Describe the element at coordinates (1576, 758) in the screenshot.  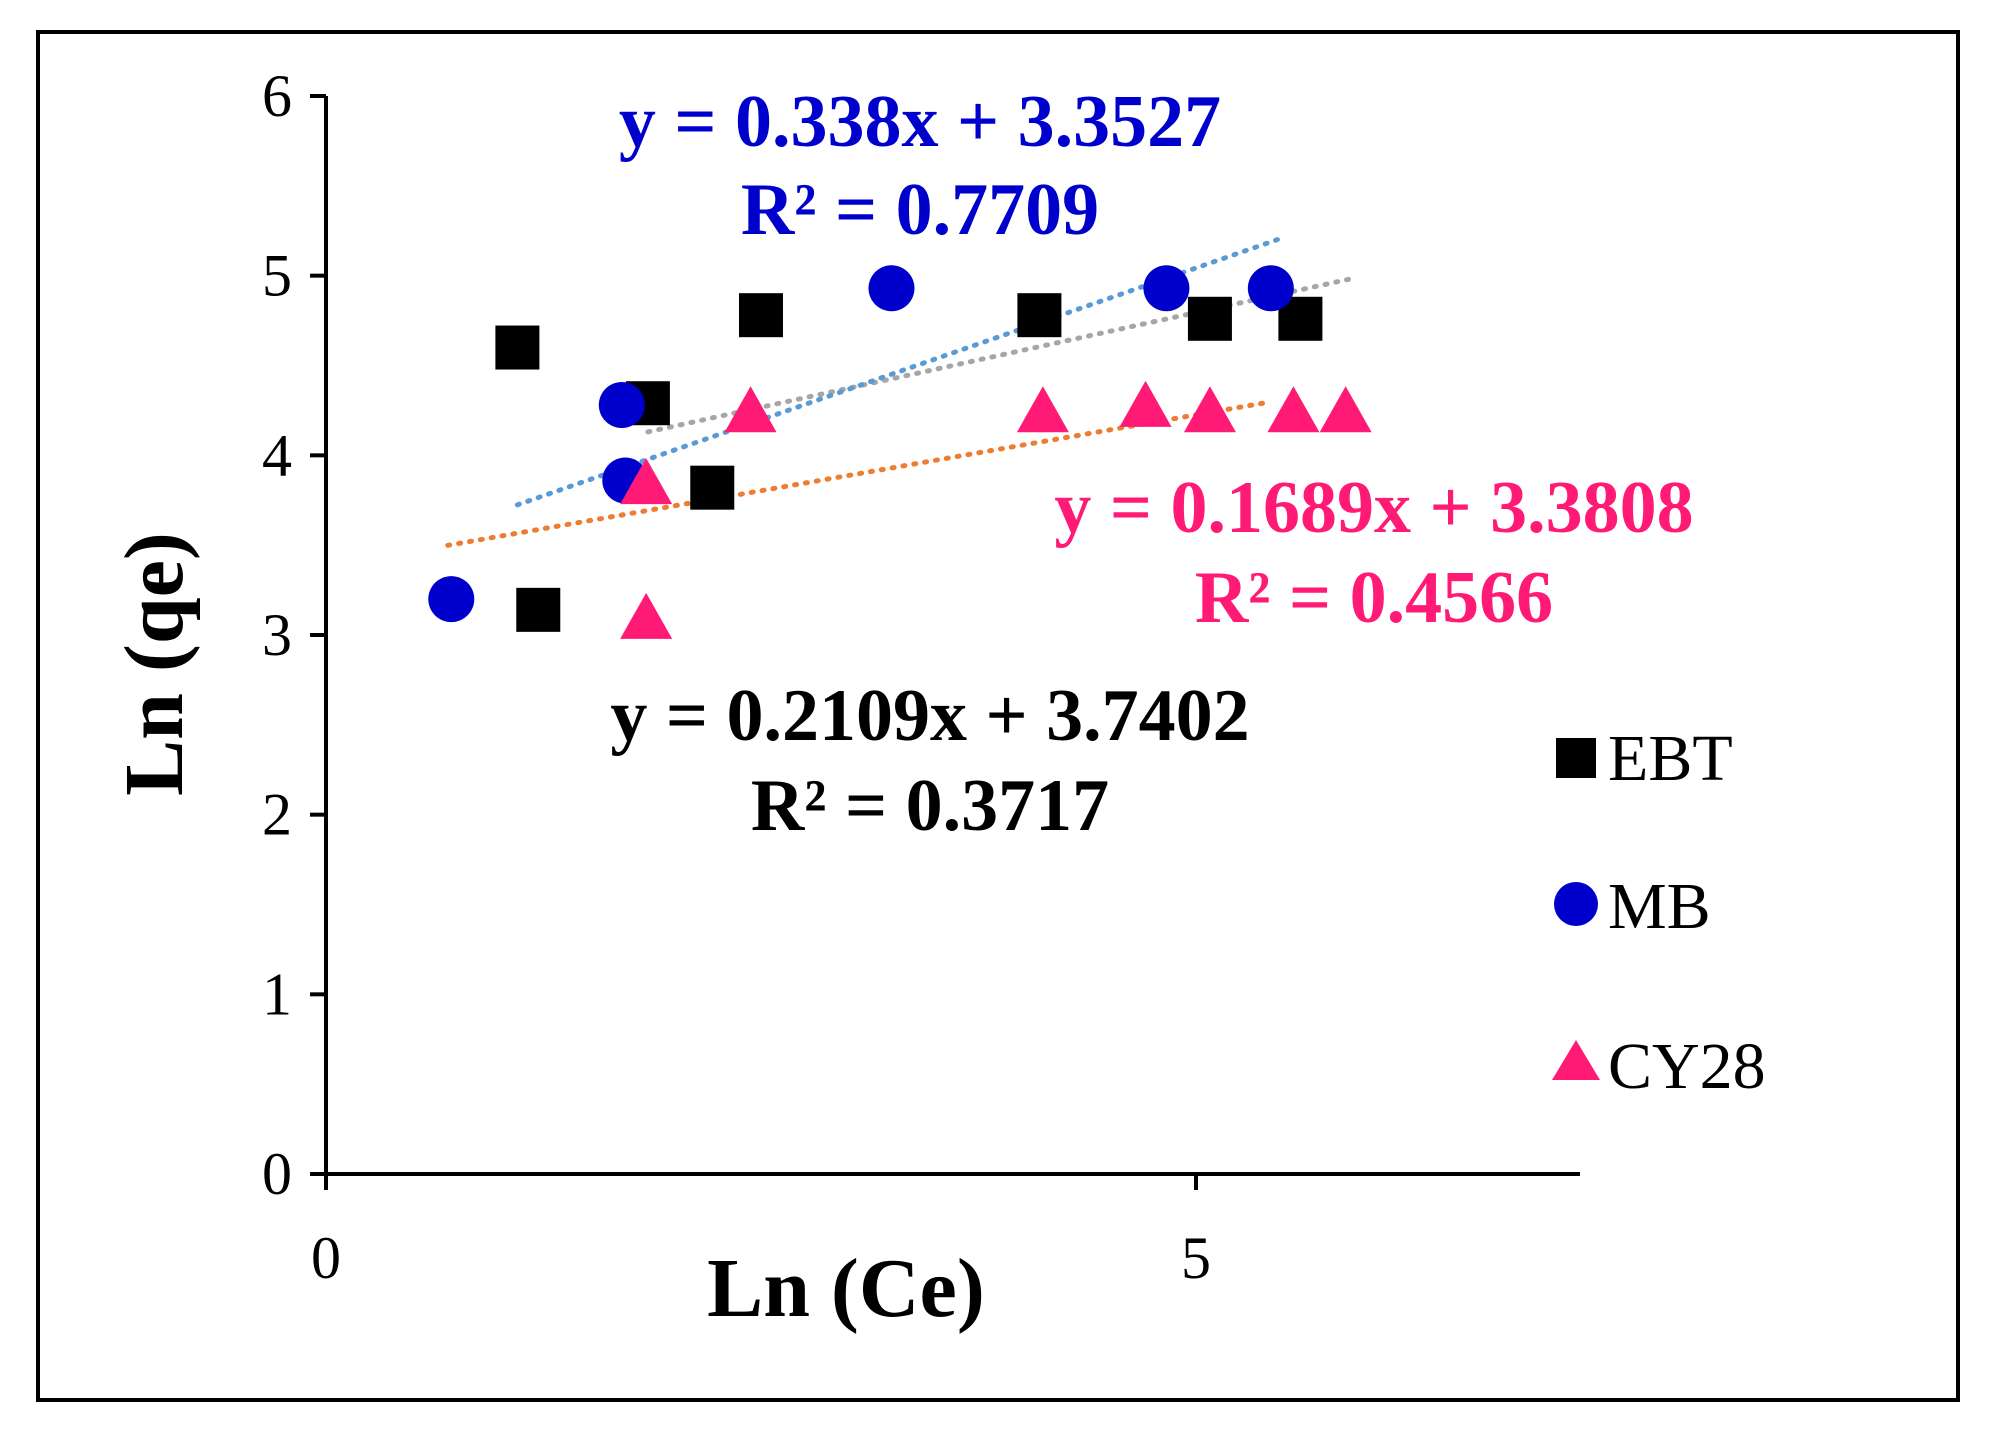
I see `legend-ebt-marker` at that location.